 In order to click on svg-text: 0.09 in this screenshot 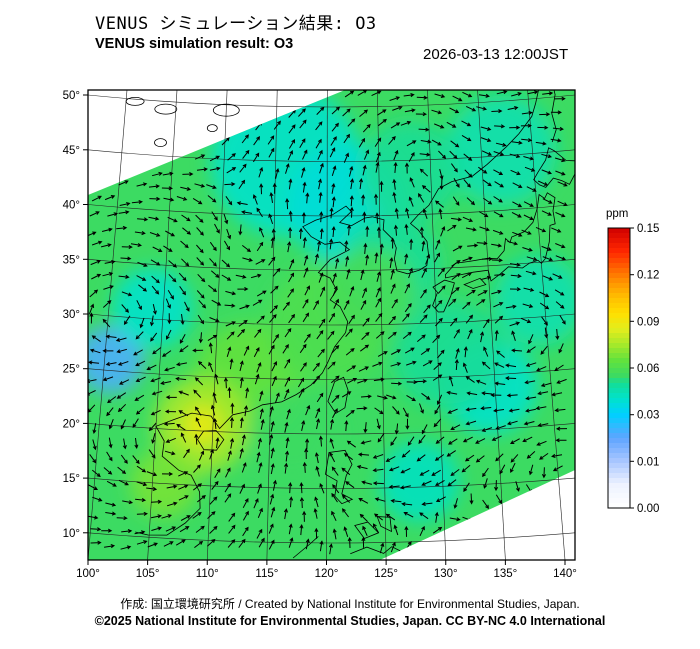, I will do `click(648, 322)`.